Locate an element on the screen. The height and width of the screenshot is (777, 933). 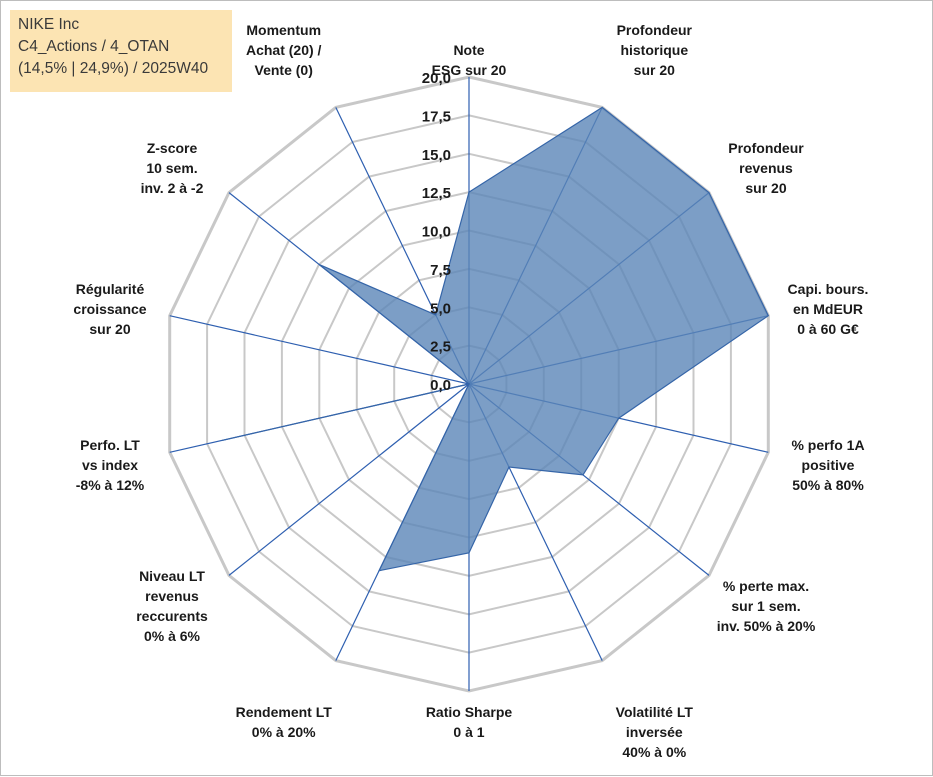
category-label: Capi. bours. en MdEUR 0 à 60 G€ is located at coordinates (828, 309).